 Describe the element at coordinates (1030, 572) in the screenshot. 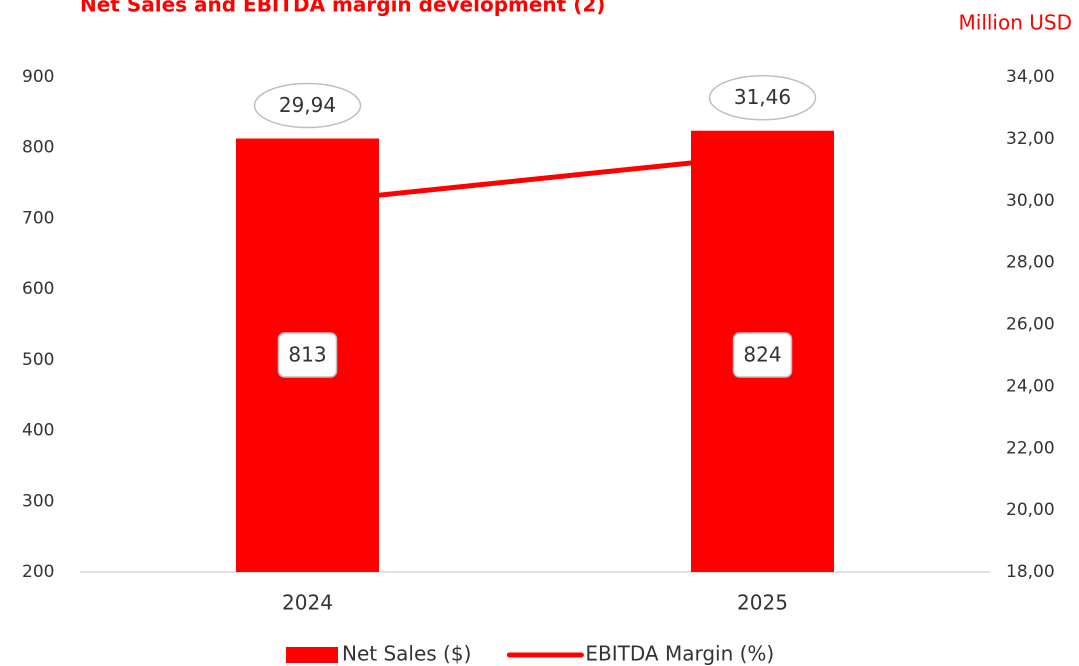

I see `y2-tick-label: 18,00` at that location.